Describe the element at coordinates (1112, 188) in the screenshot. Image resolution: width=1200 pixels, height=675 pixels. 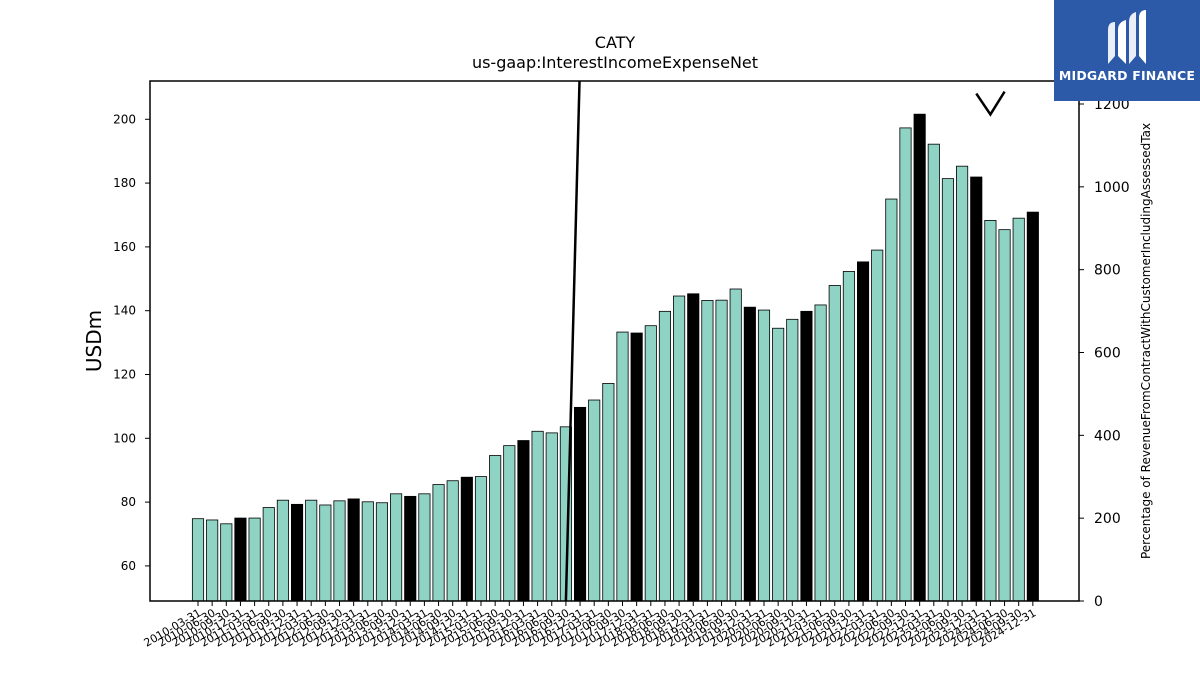
I see `y2-tick-label: 1000` at that location.